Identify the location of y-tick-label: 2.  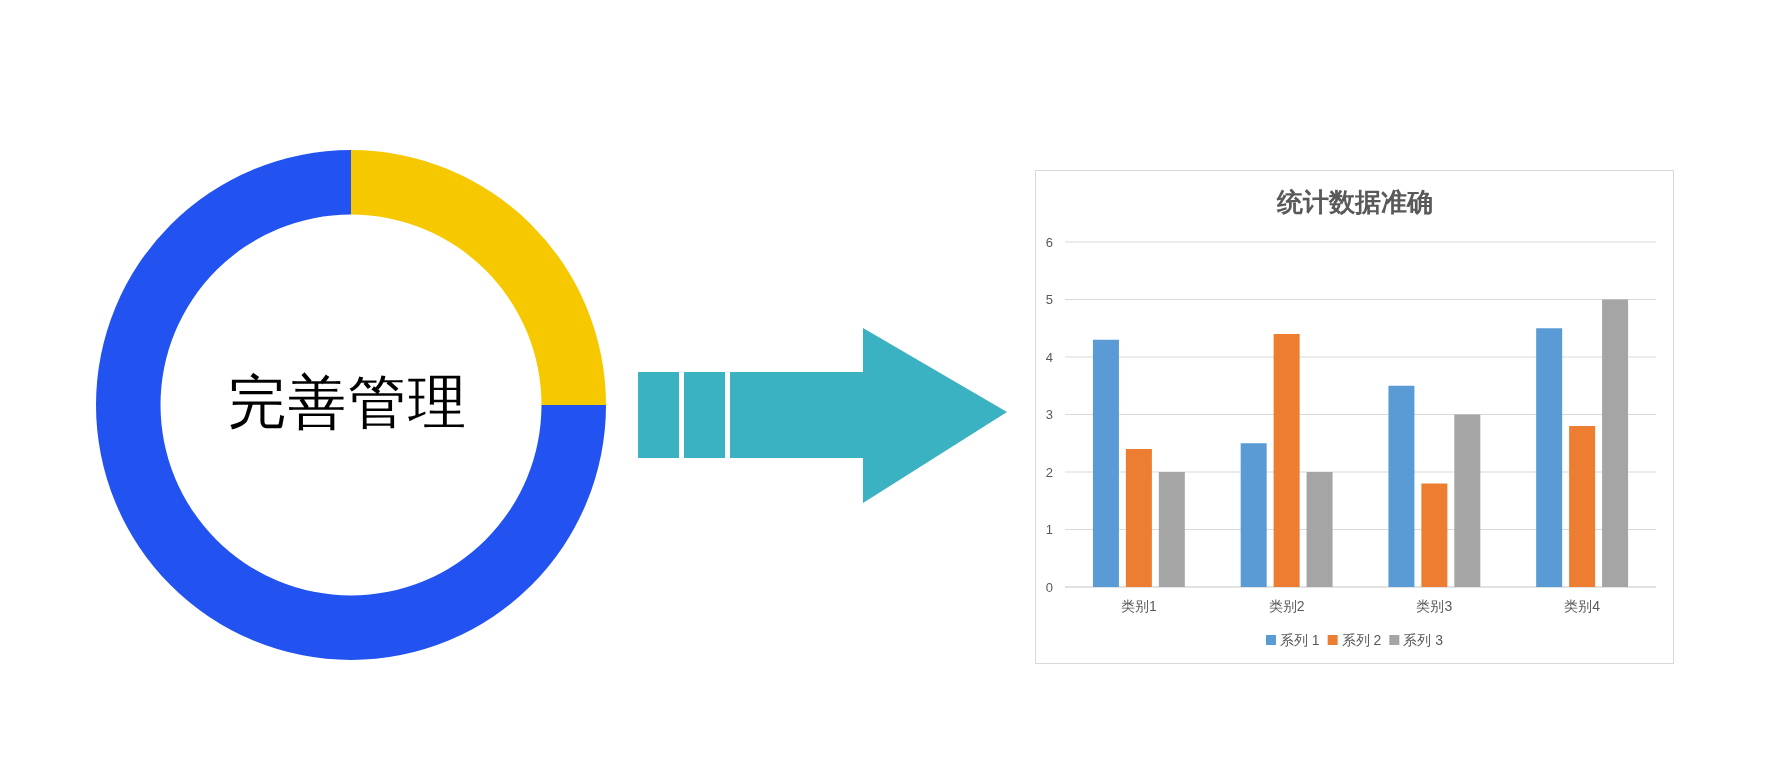
(1049, 472).